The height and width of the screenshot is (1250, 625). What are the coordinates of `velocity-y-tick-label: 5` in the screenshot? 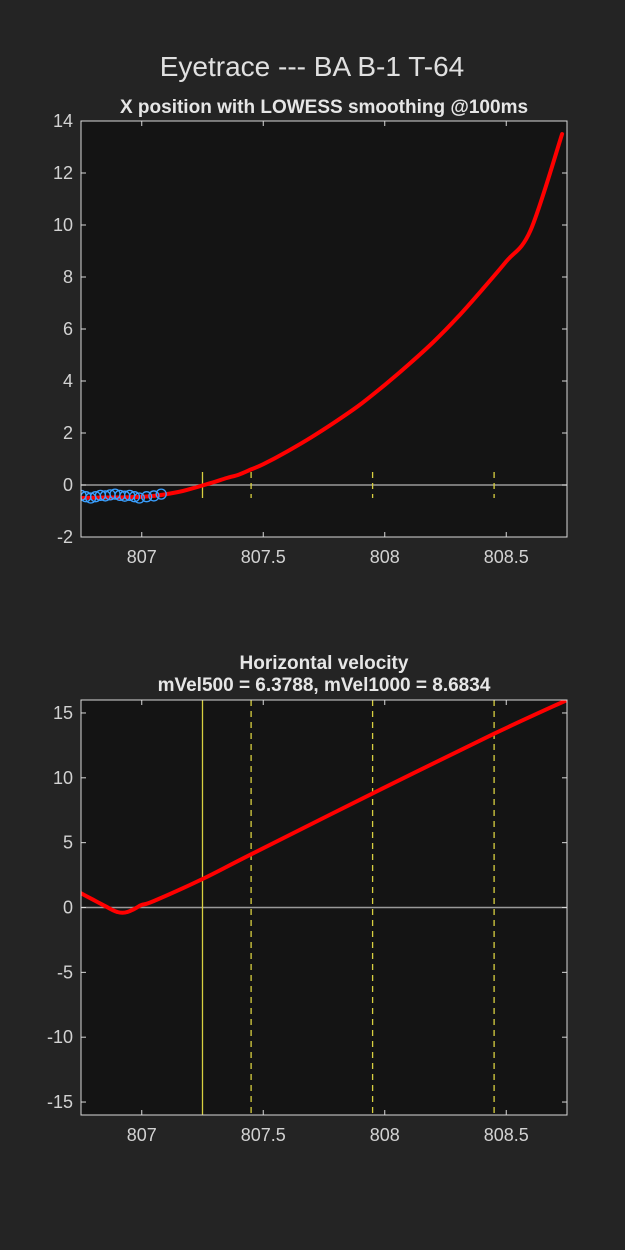 It's located at (68, 843).